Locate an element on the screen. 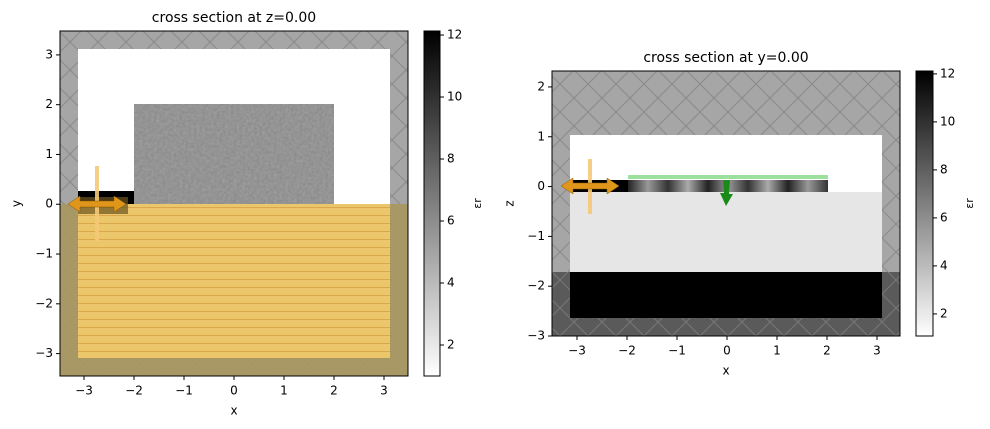 This screenshot has height=429, width=990. y-axis-label: z is located at coordinates (510, 203).